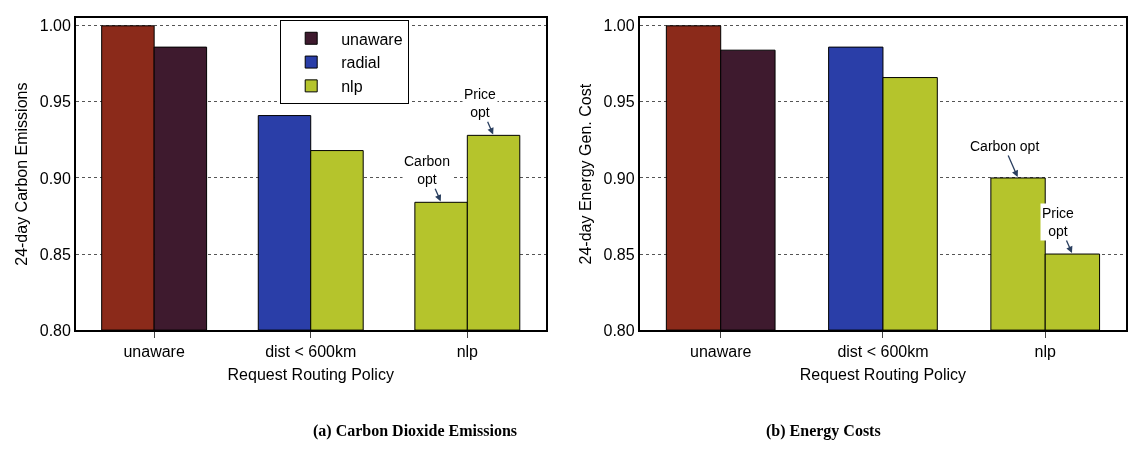 The width and height of the screenshot is (1132, 452). Describe the element at coordinates (585, 174) in the screenshot. I see `y-axis-title: 24-day Energy Gen. Cost` at that location.